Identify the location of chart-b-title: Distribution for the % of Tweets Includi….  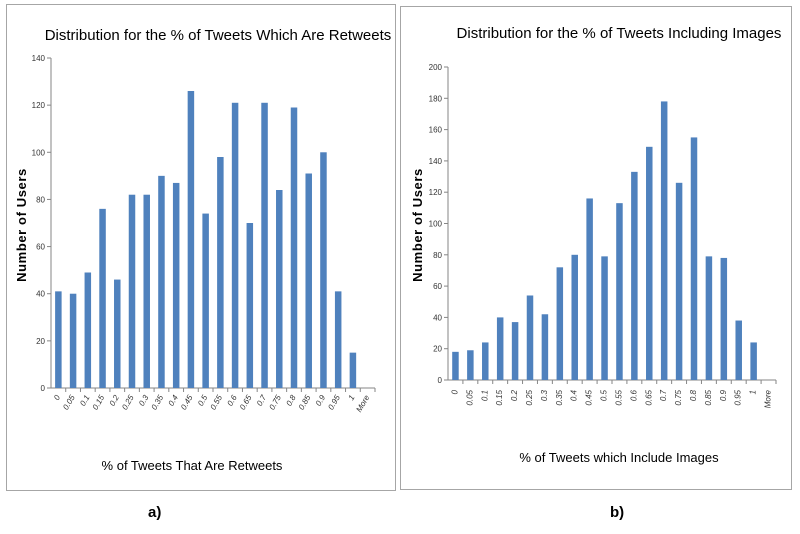
(619, 33).